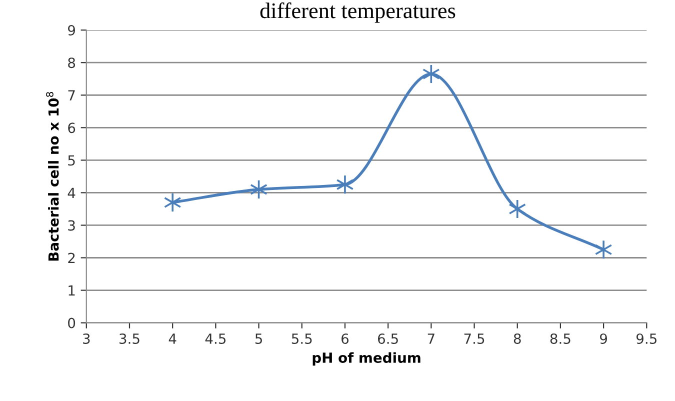 The image size is (675, 401). What do you see at coordinates (72, 63) in the screenshot?
I see `y-tick-label: 8` at bounding box center [72, 63].